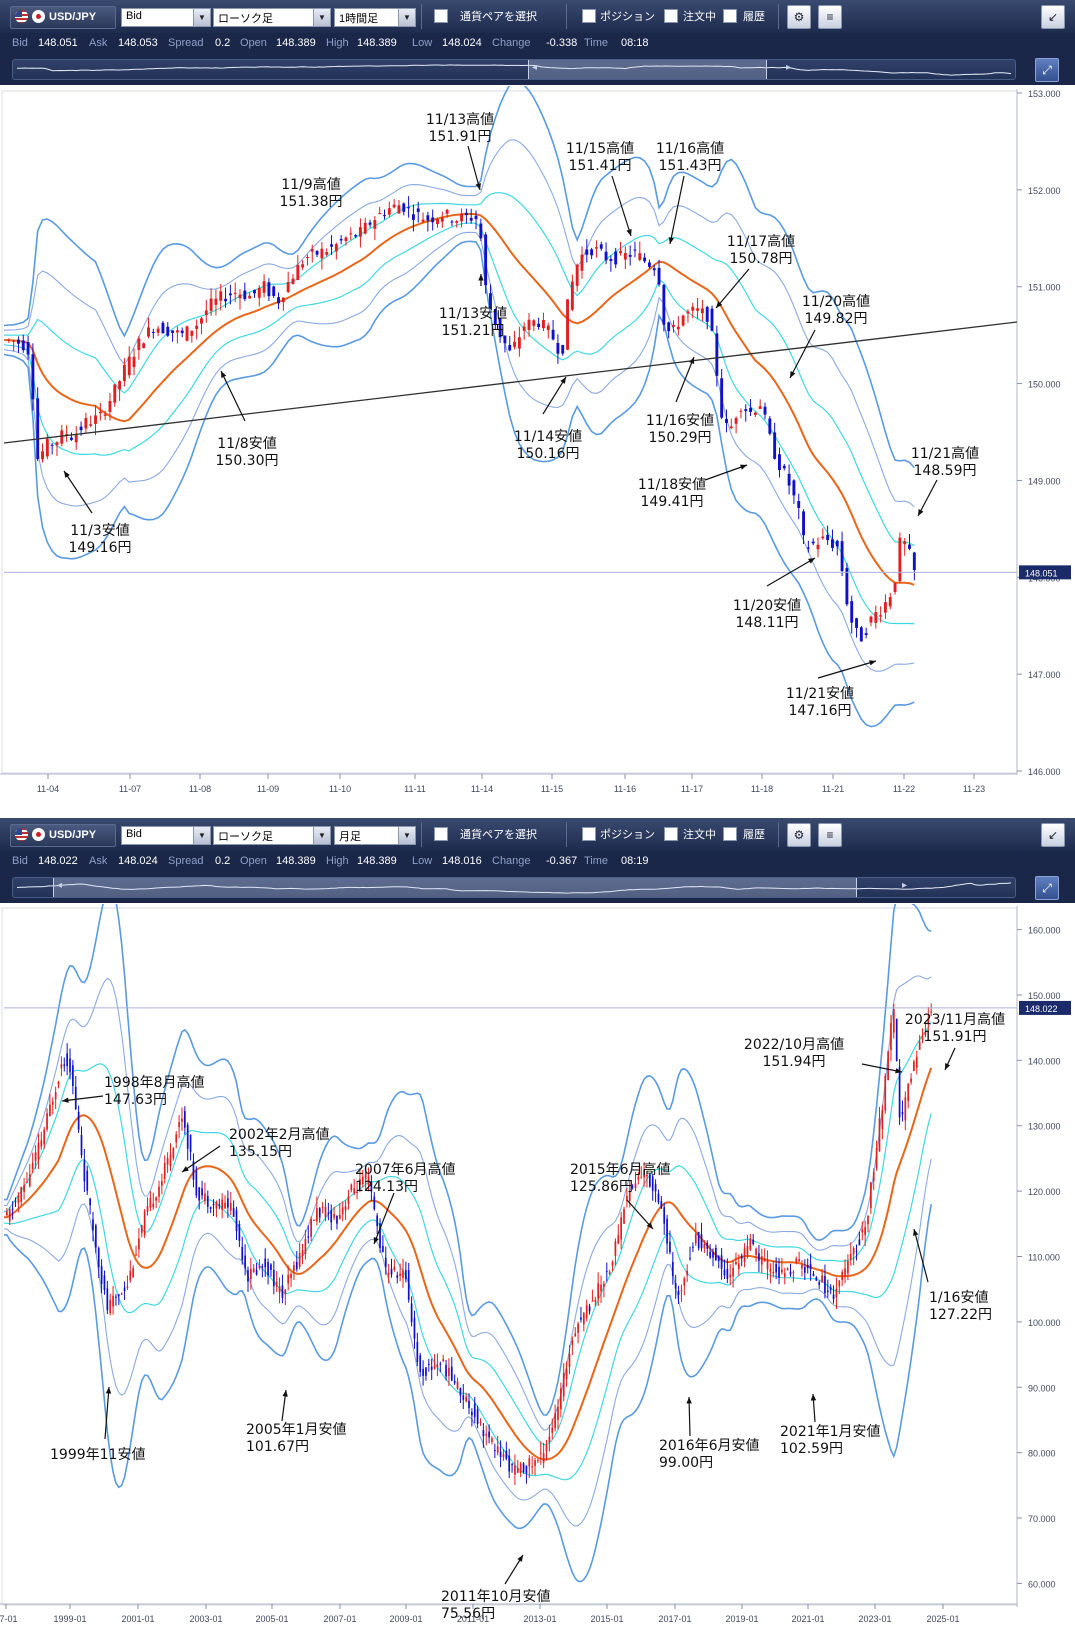 This screenshot has height=1641, width=1075. What do you see at coordinates (566, 16) in the screenshot?
I see `divider` at bounding box center [566, 16].